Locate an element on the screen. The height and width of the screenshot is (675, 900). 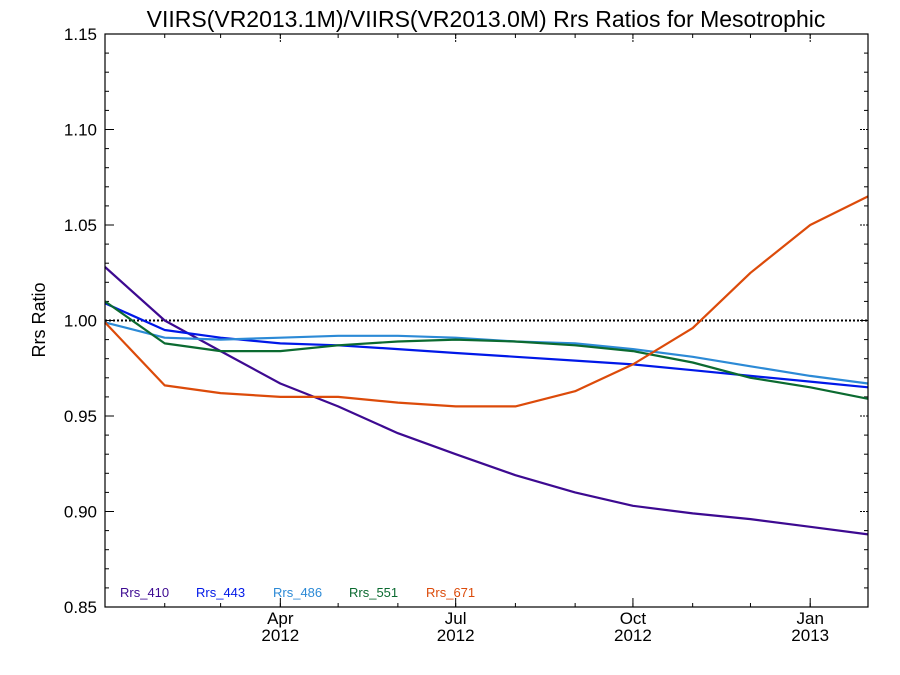
y-tick-label: 0.90 is located at coordinates (80, 512).